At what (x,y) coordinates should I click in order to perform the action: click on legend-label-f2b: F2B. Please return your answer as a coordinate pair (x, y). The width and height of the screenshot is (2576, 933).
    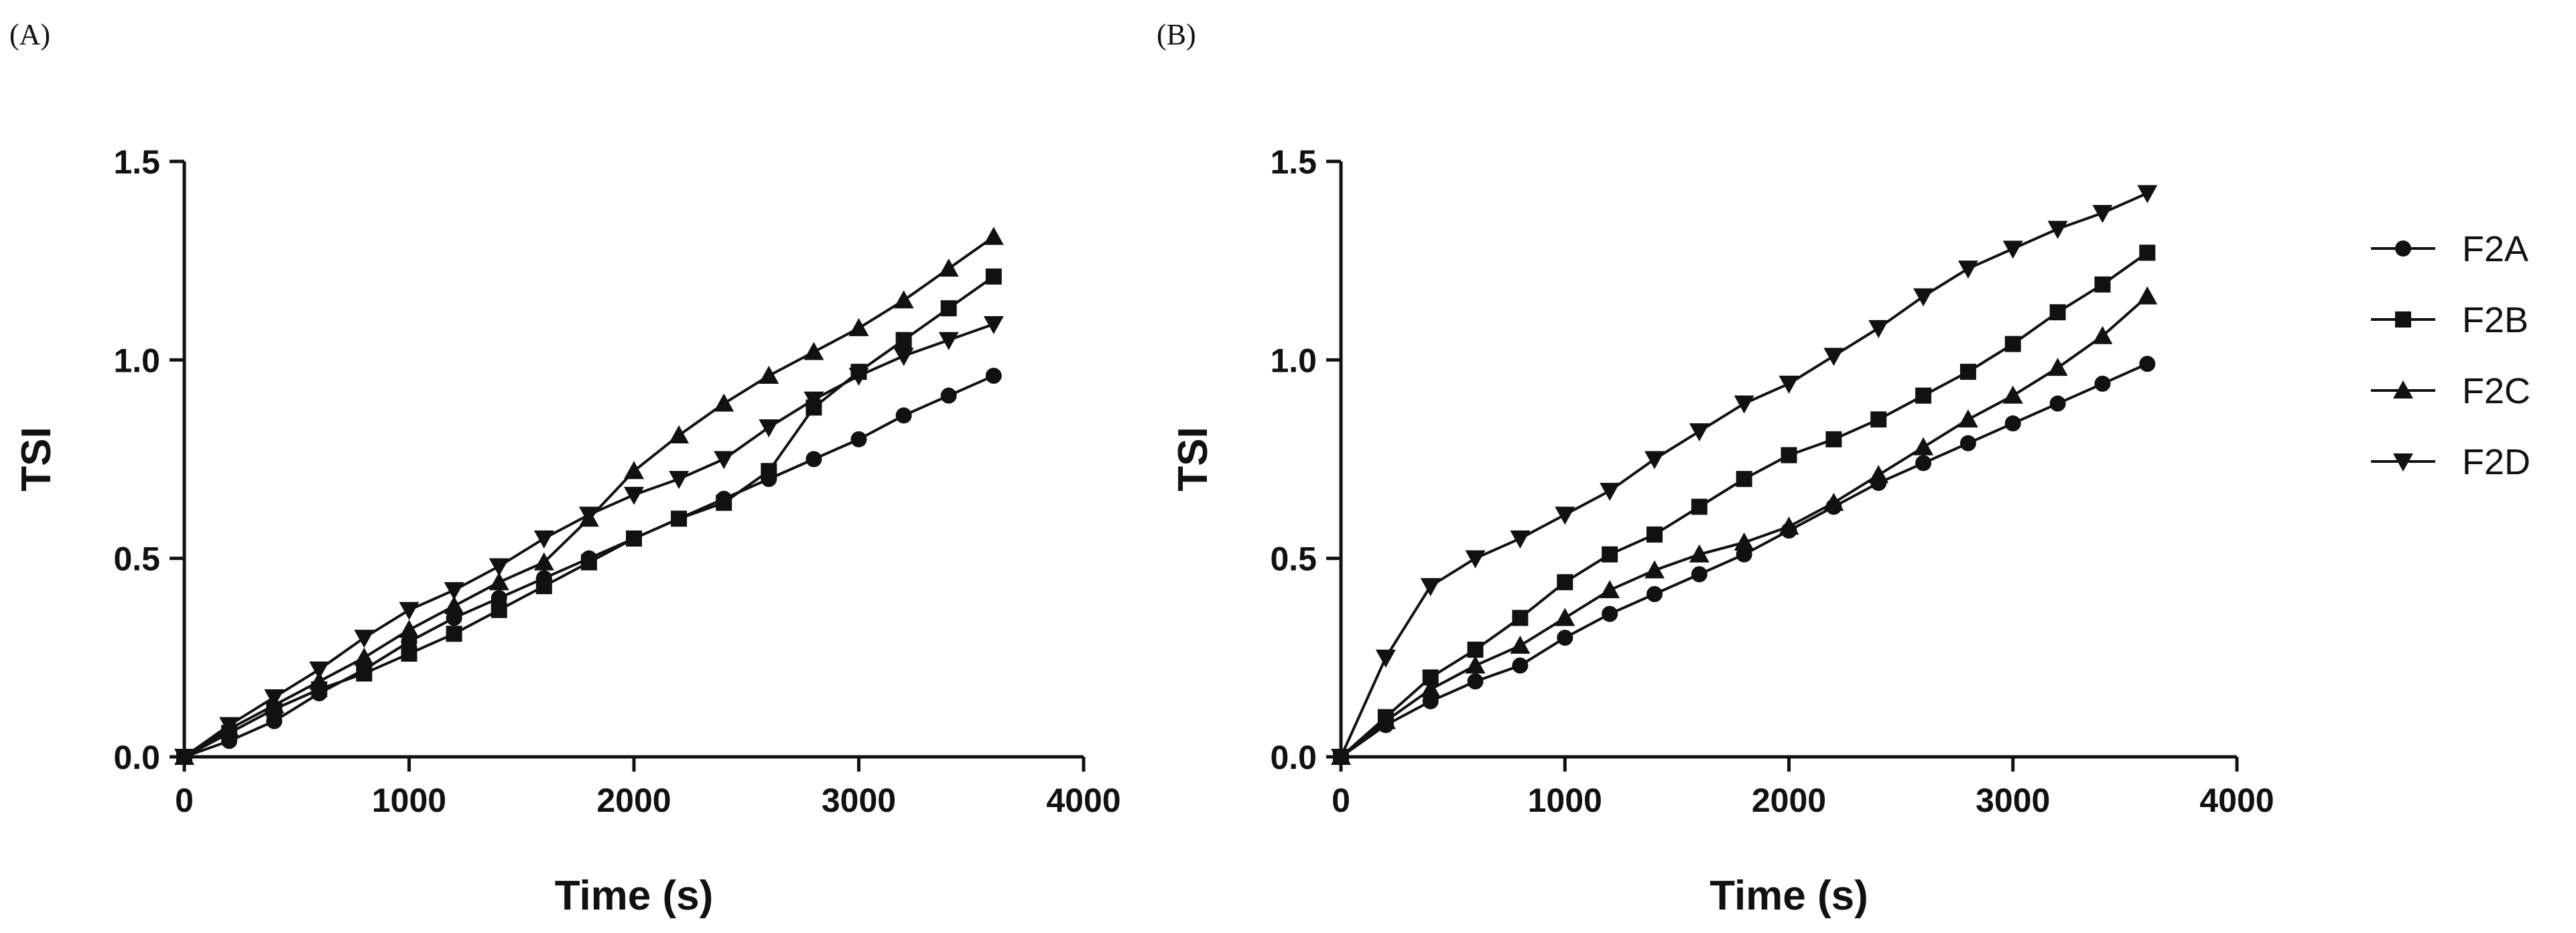
    Looking at the image, I should click on (2495, 320).